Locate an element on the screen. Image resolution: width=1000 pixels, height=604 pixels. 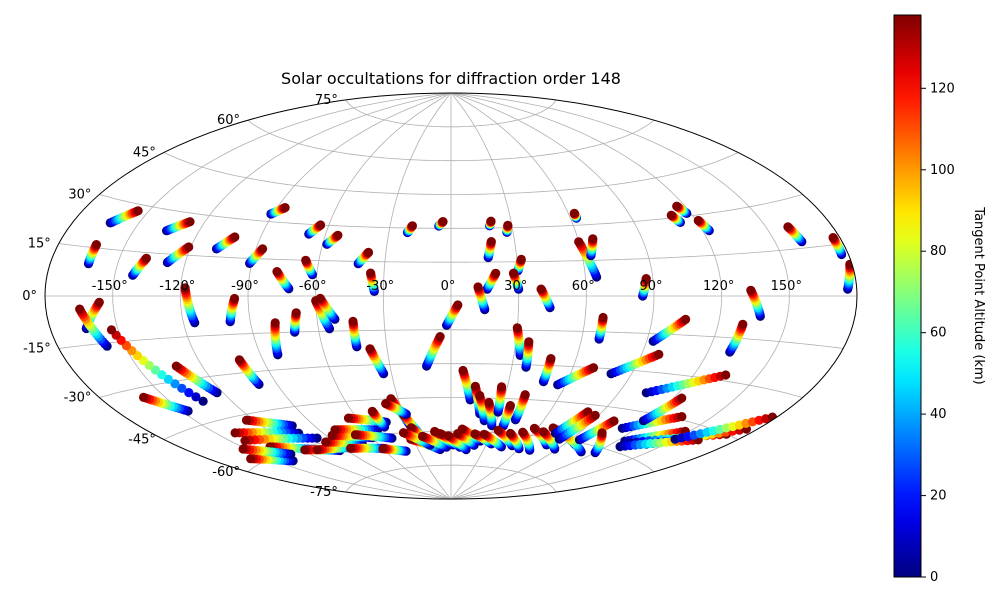
colorbar-ticks: 0 20 40 60 80 100 120 is located at coordinates (938, 333).